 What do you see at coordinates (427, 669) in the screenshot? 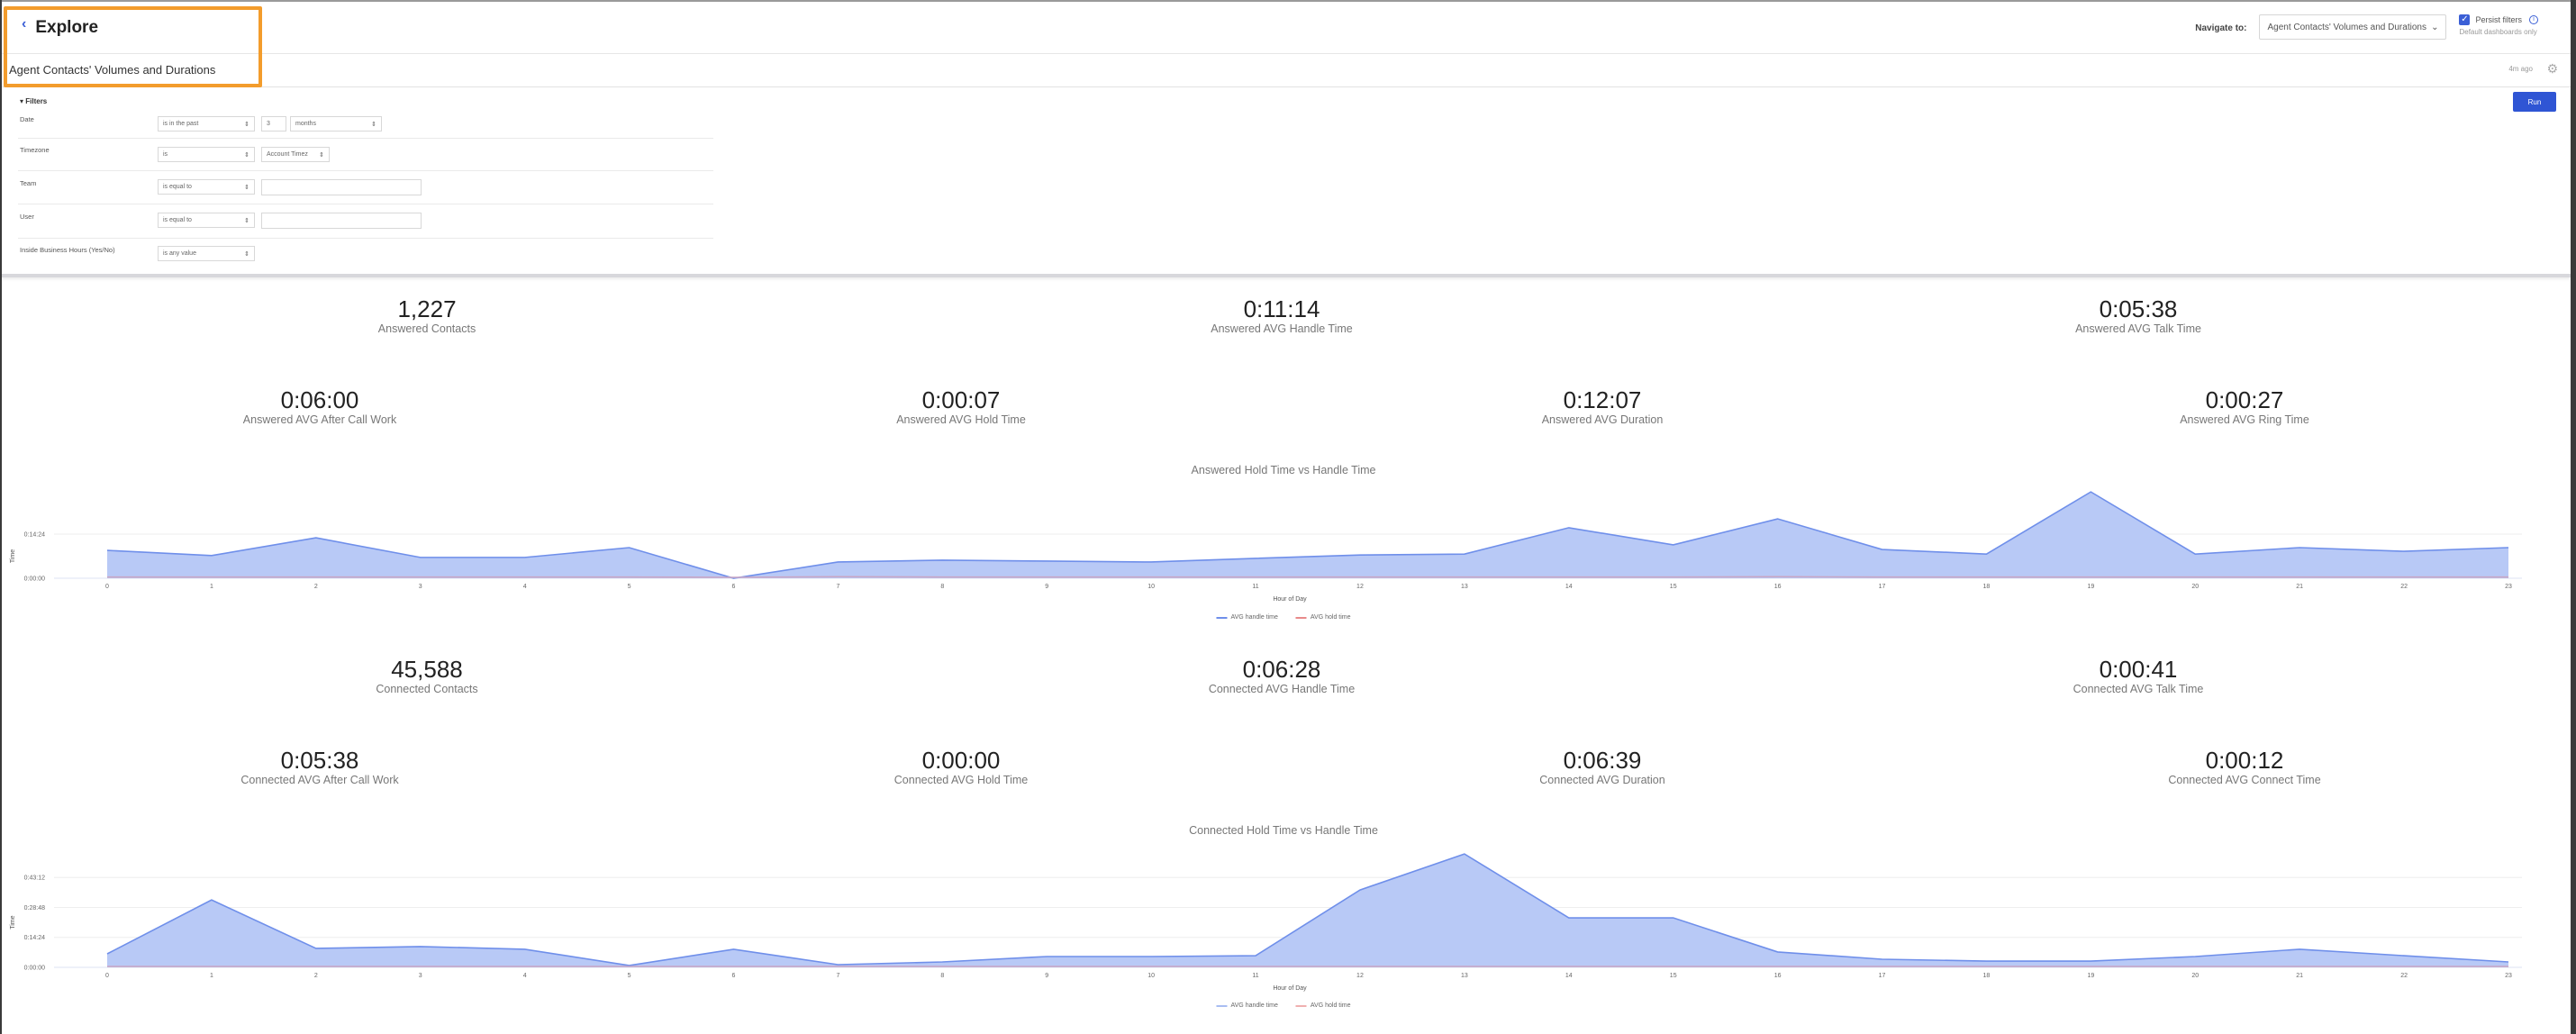
I see `kpi-value: 45,588` at bounding box center [427, 669].